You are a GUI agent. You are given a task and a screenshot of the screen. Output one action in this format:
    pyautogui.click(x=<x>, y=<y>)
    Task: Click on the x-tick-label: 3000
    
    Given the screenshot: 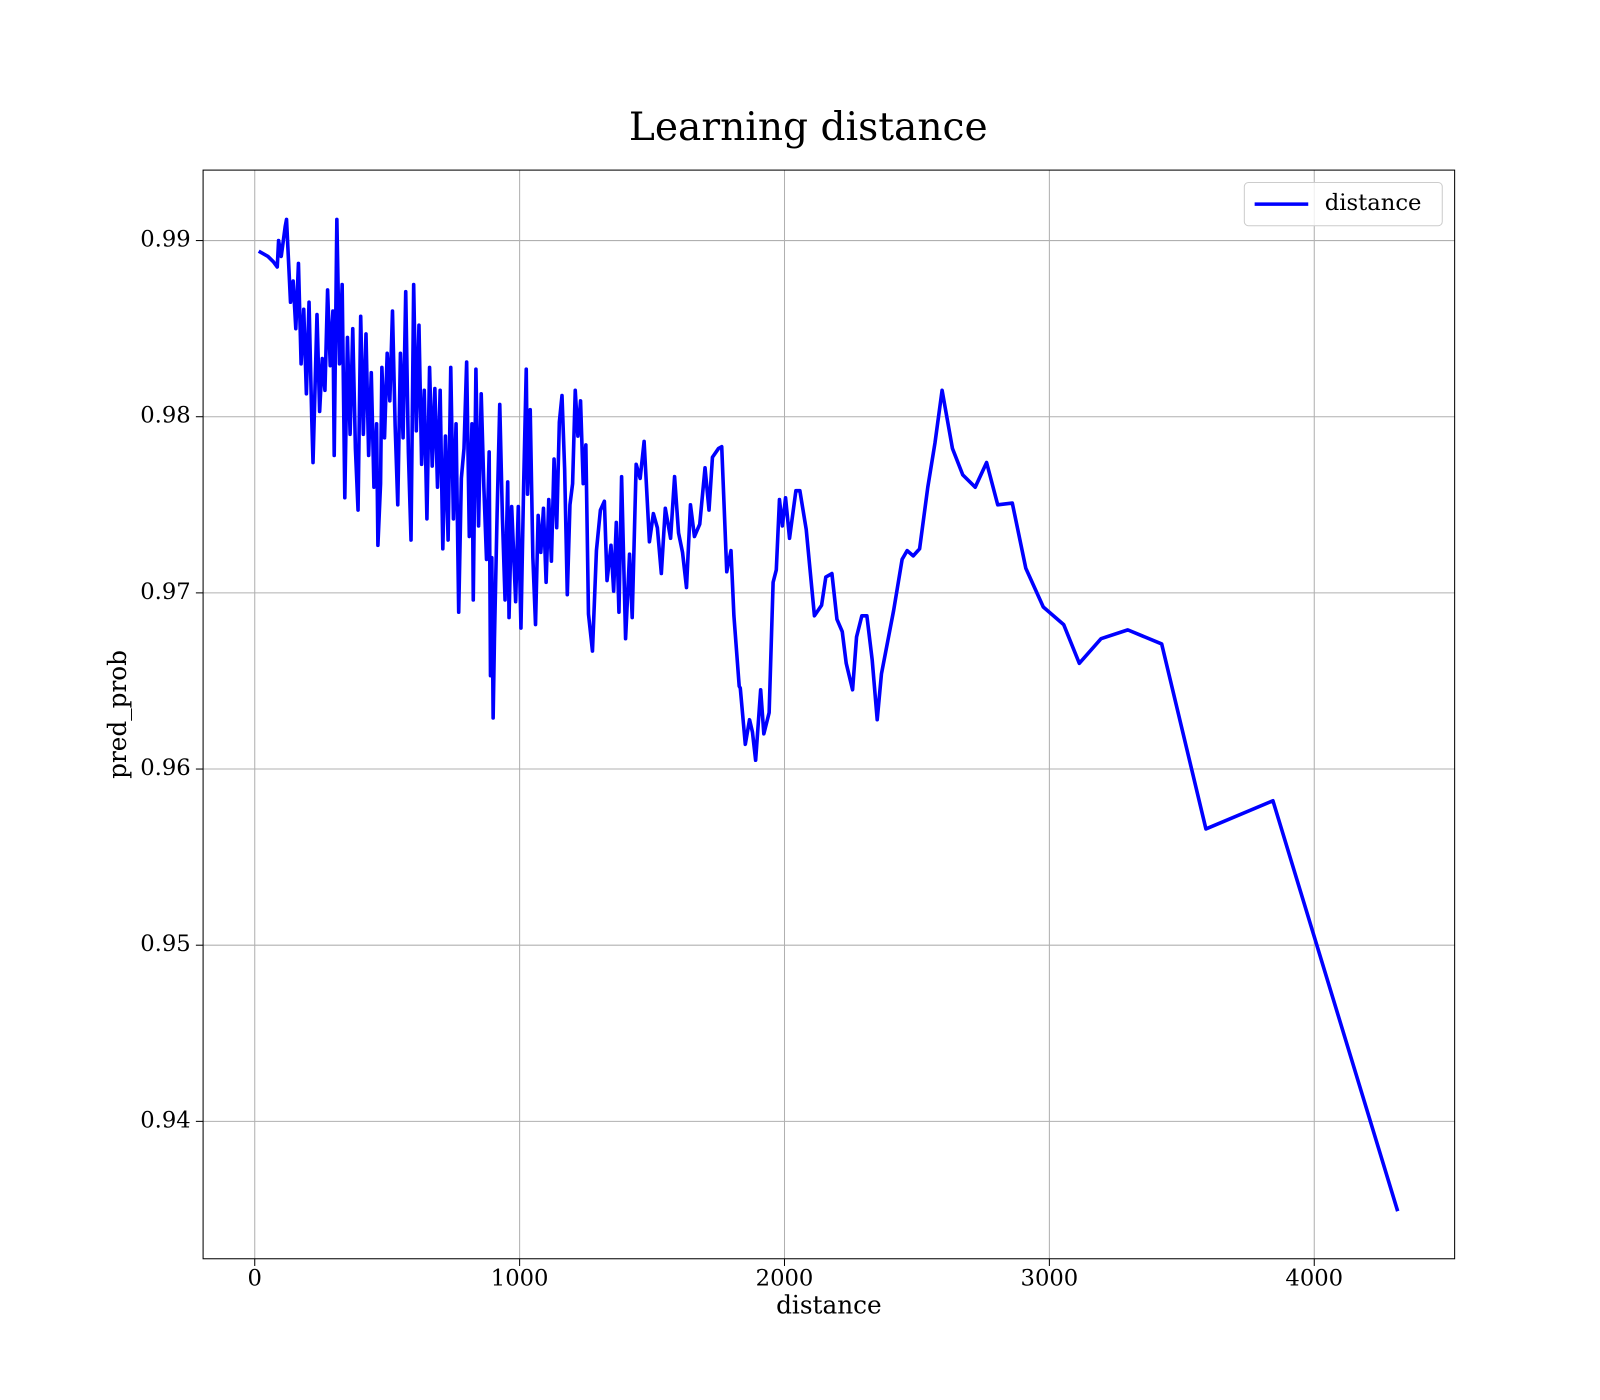 What is the action you would take?
    pyautogui.click(x=1050, y=1278)
    